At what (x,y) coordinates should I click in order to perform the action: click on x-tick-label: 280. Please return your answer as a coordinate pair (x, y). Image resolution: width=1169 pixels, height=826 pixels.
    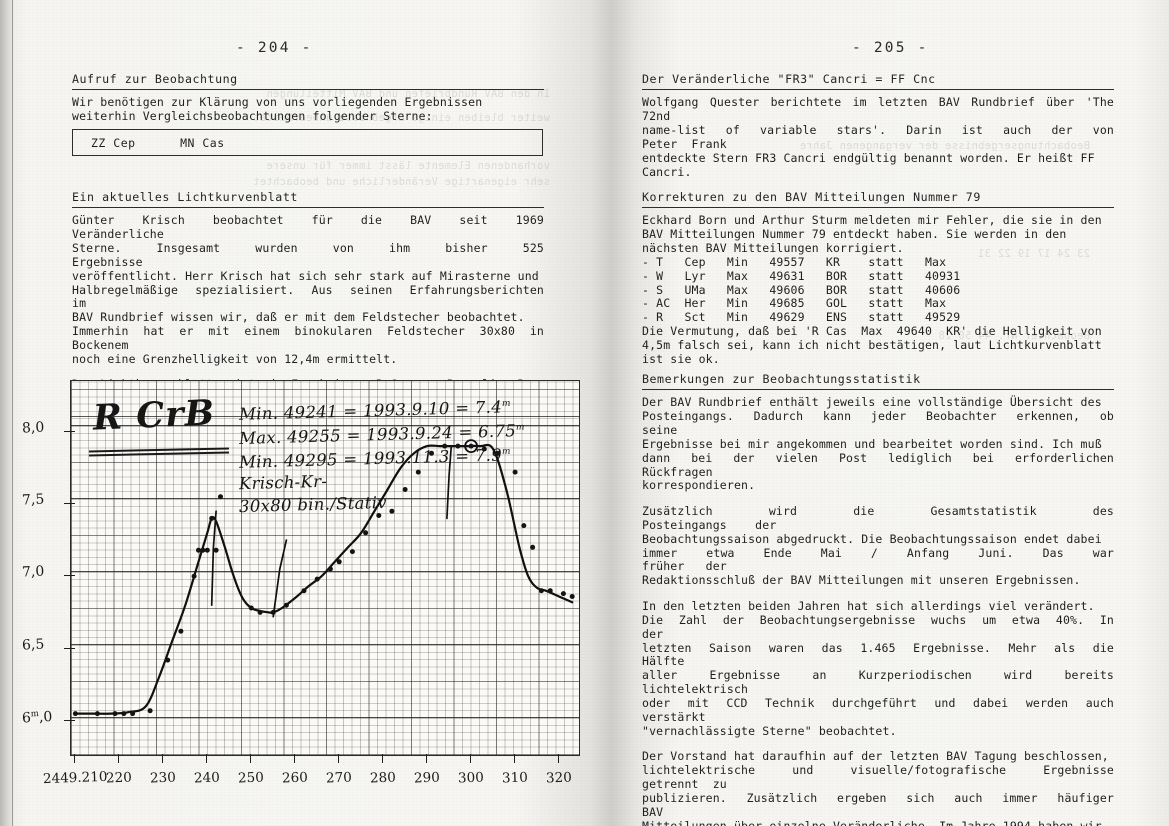
    Looking at the image, I should click on (383, 778).